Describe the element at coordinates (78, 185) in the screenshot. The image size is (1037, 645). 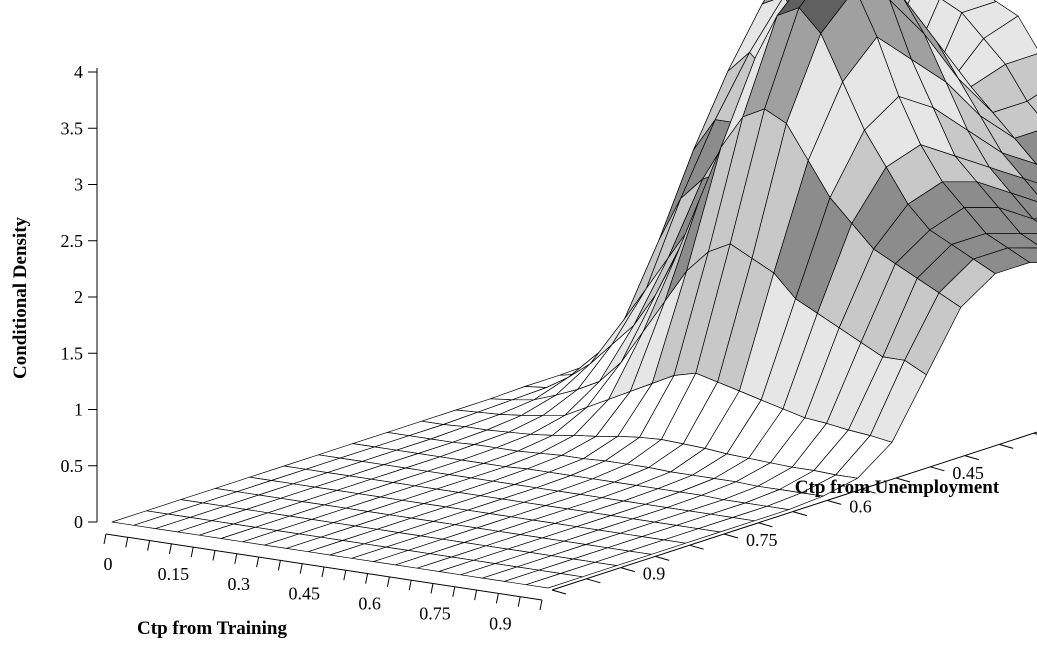
I see `z-tick-label: 3` at that location.